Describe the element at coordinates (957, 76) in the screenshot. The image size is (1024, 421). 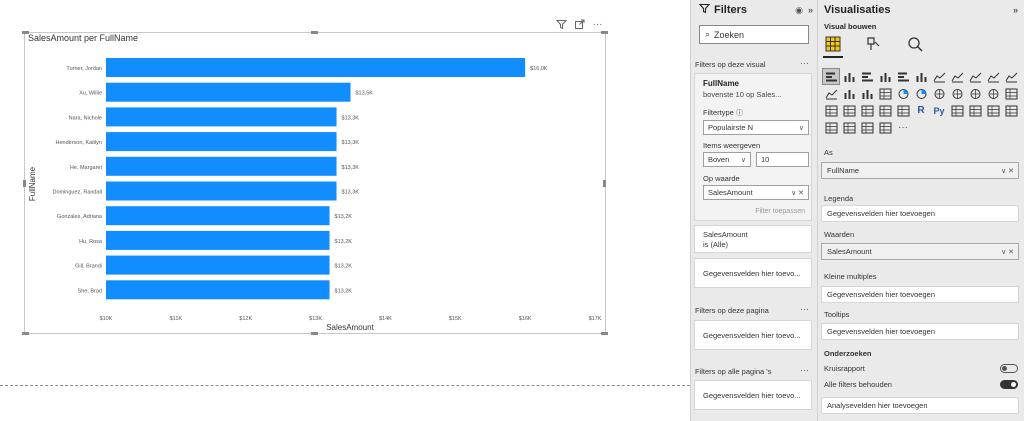
I see `area-chart-icon` at that location.